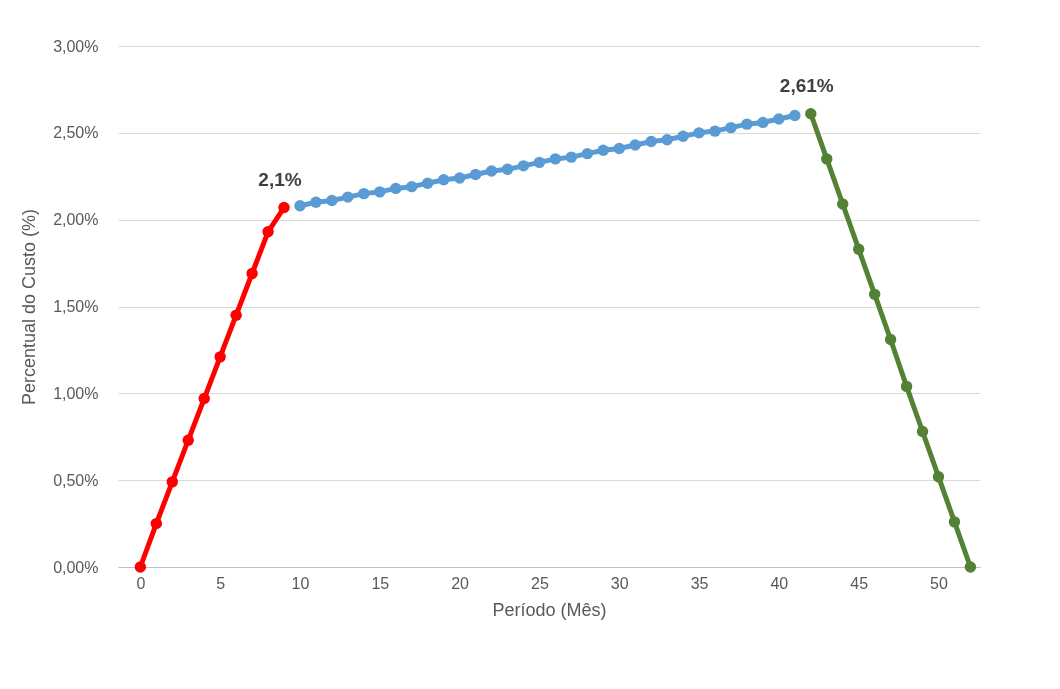 This screenshot has height=689, width=1060. Describe the element at coordinates (779, 583) in the screenshot. I see `x-tick-label: 40` at that location.